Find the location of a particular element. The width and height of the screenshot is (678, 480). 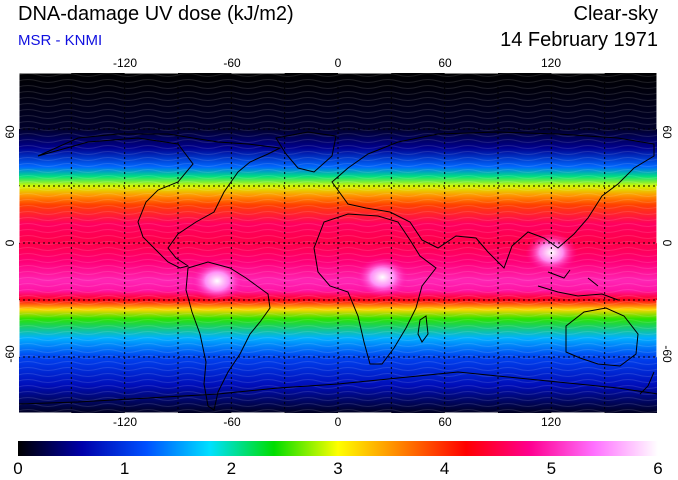

coastline-greenland is located at coordinates (306, 152).